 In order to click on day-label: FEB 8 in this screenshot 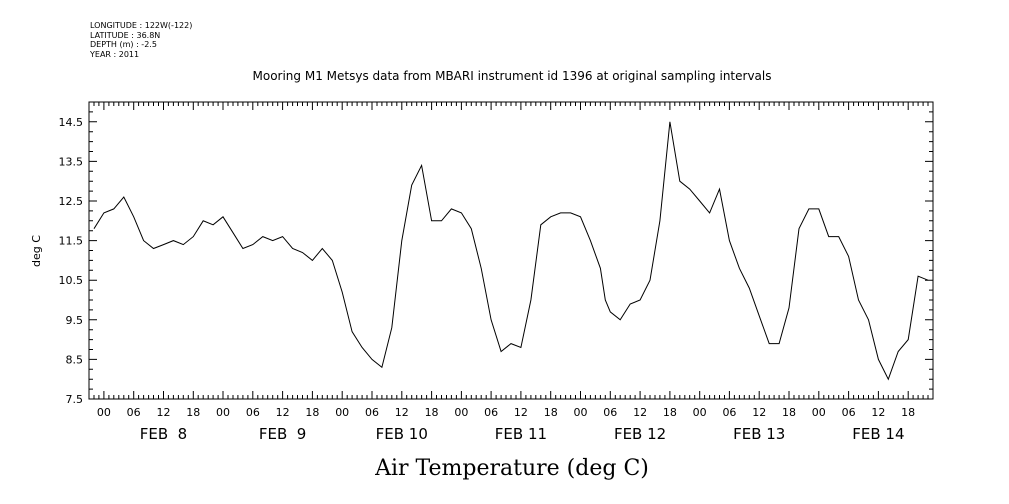, I will do `click(163, 434)`.